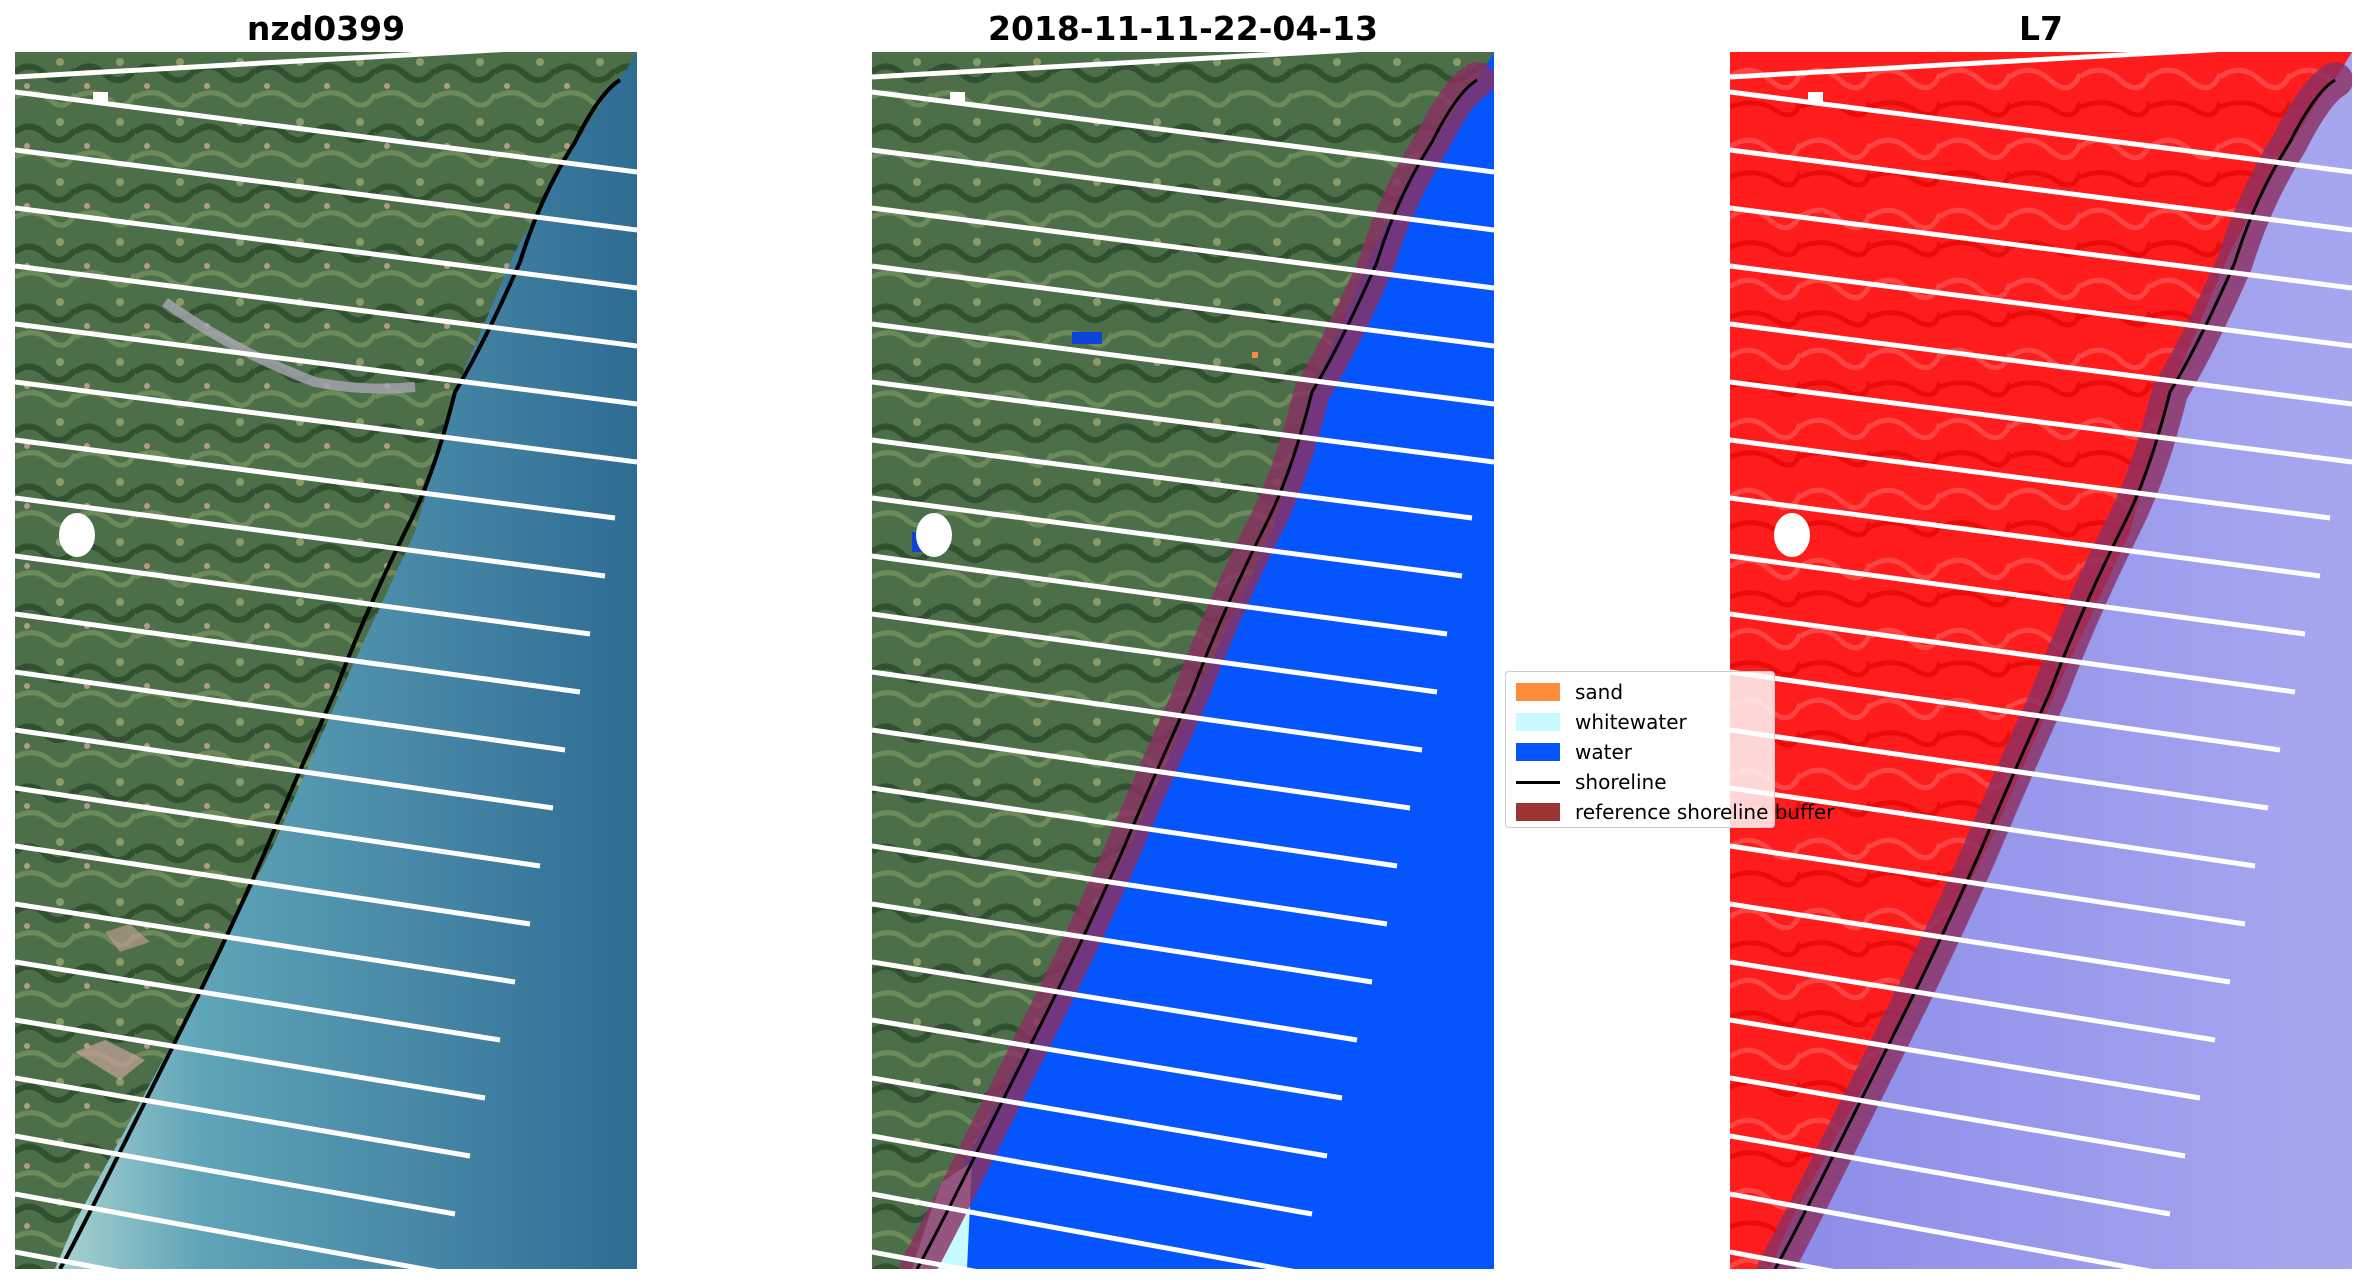  I want to click on legend-item-water: water, so click(1640, 752).